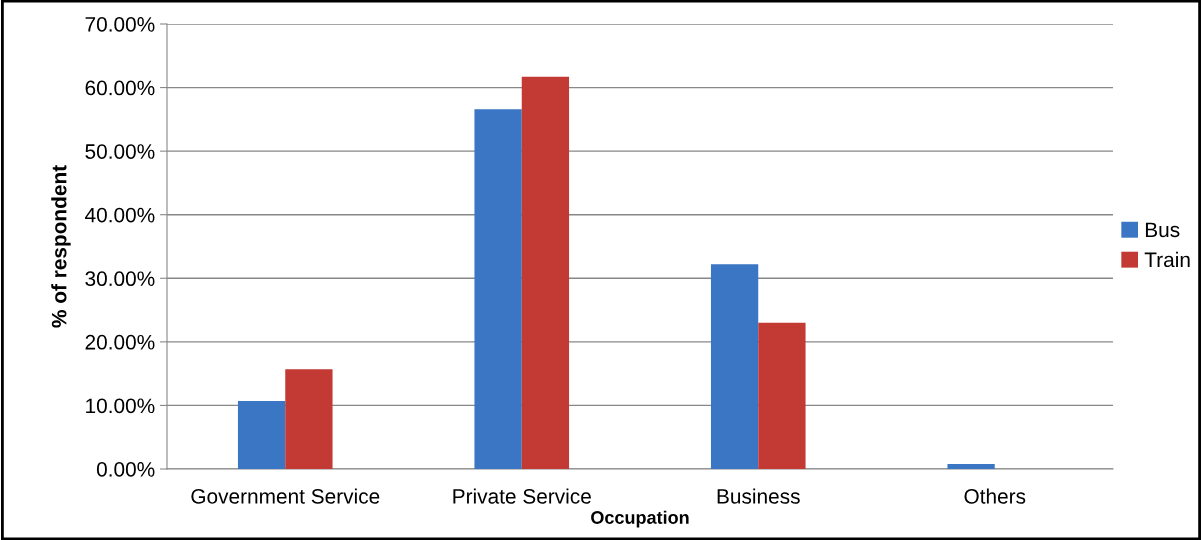  Describe the element at coordinates (125, 469) in the screenshot. I see `y-tick-label: 0.00%` at that location.